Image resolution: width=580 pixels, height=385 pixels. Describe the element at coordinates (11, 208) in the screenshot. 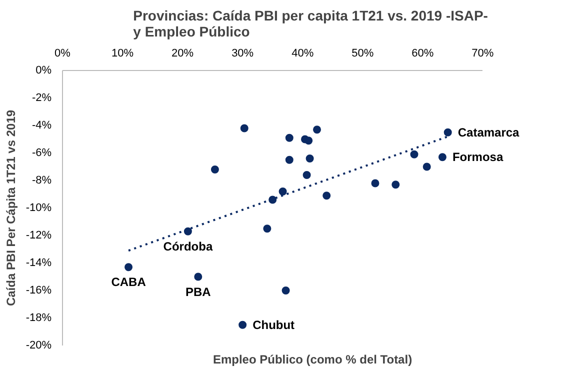

I see `y-axis-title: Caída PBI Per Cápita 1T21 vs 2019` at that location.